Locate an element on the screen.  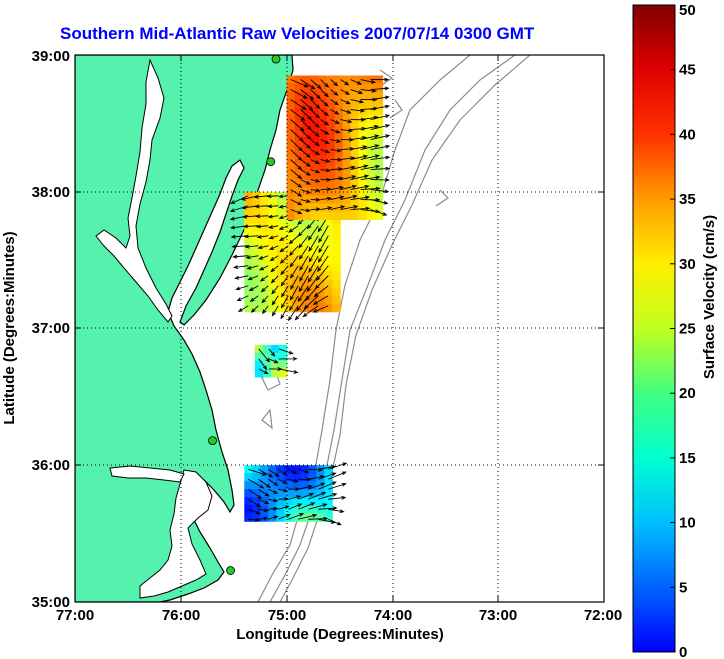
colorbar-tick-label: 10 is located at coordinates (687, 523).